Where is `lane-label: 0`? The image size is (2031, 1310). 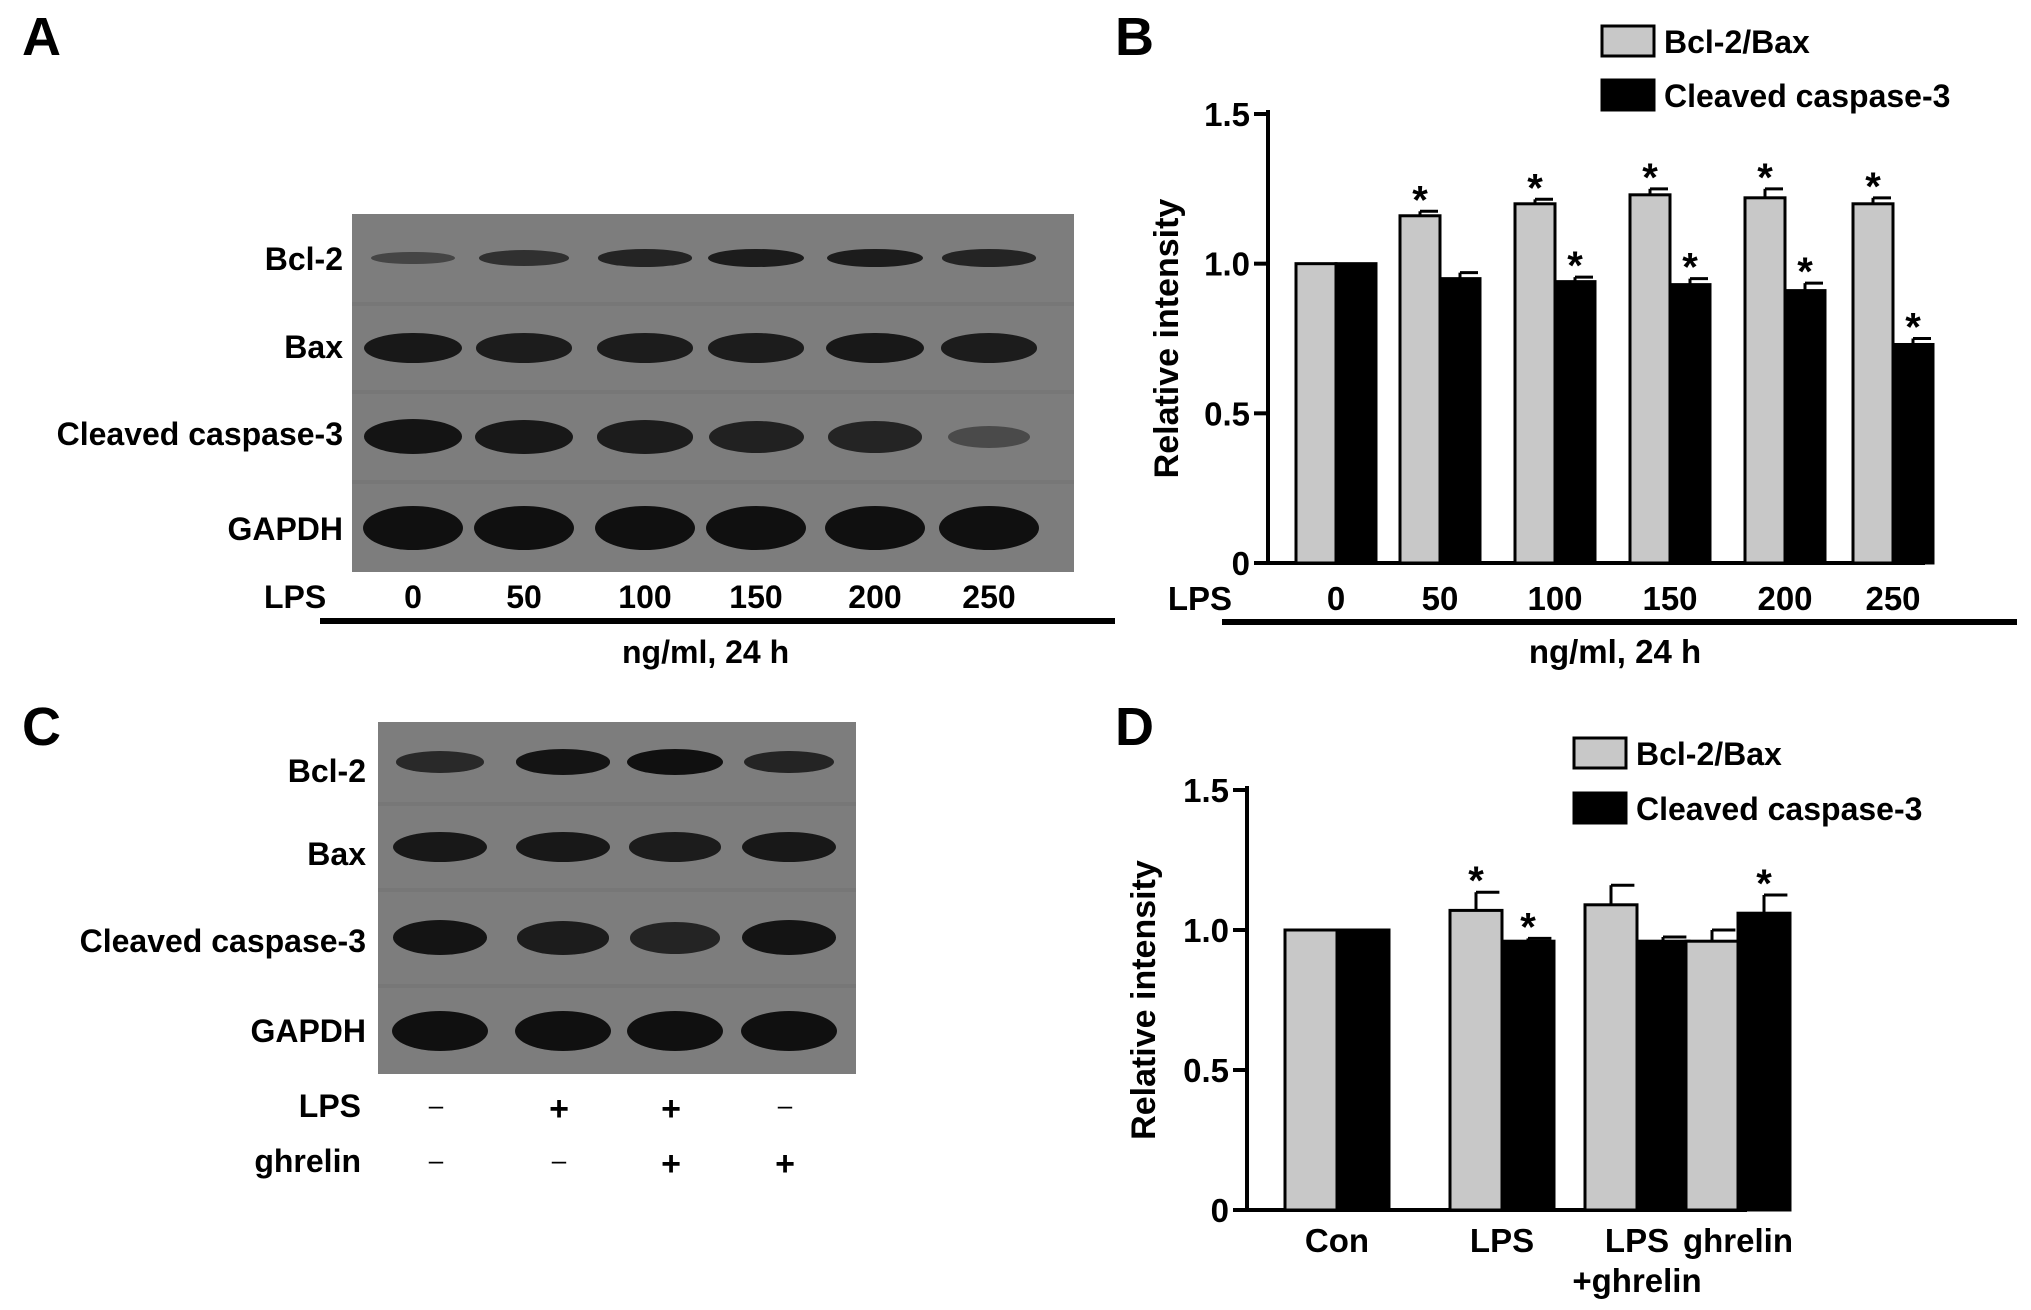 lane-label: 0 is located at coordinates (413, 597).